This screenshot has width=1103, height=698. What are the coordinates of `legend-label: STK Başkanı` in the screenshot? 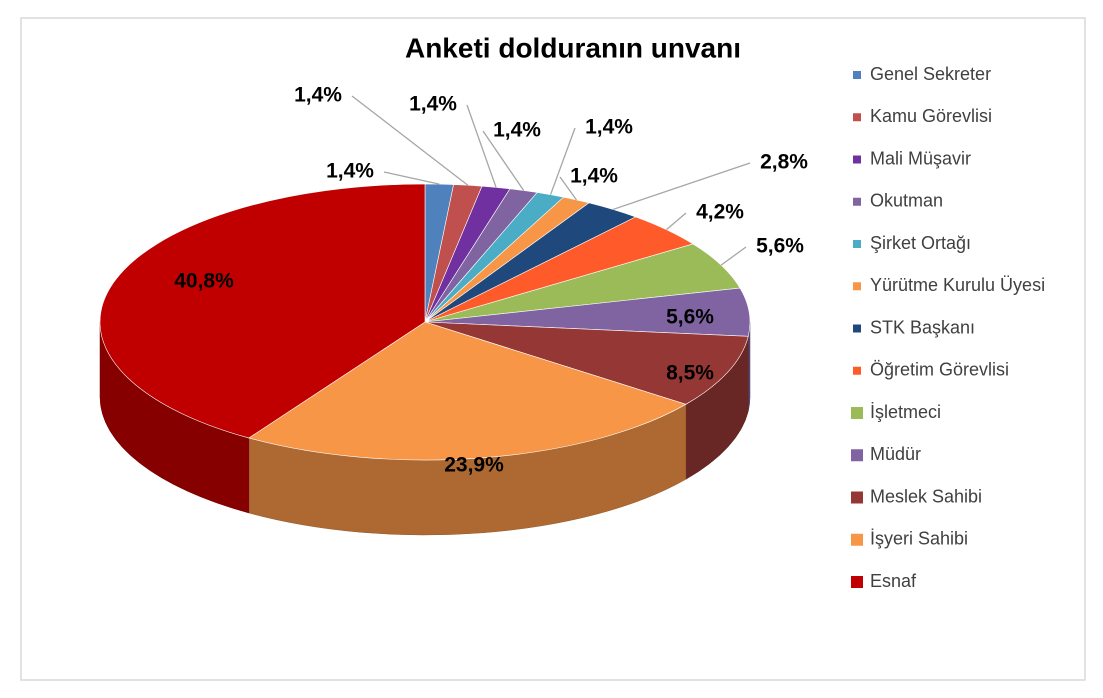 It's located at (922, 327).